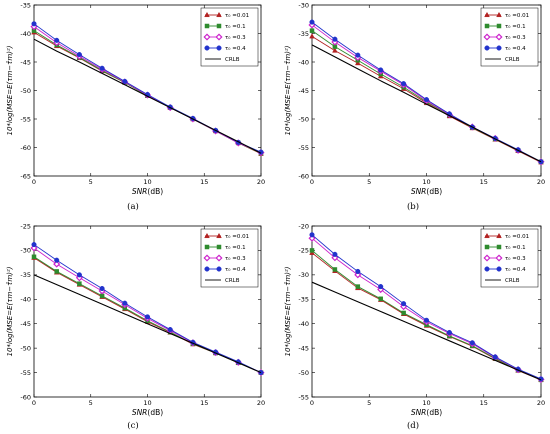 The height and width of the screenshot is (434, 550). Describe the element at coordinates (133, 206) in the screenshot. I see `panel-caption: (a)` at that location.